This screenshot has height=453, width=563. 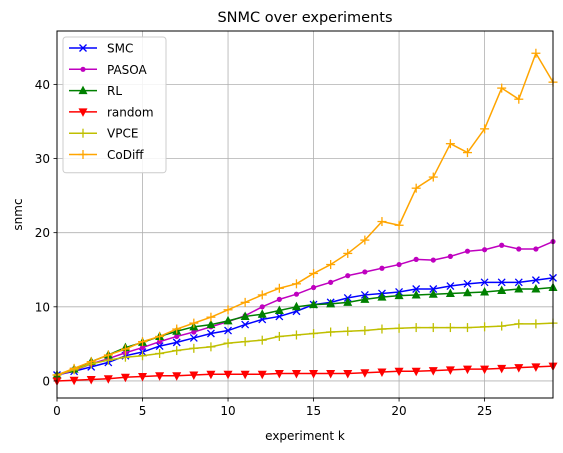 What do you see at coordinates (484, 411) in the screenshot?
I see `x-tick-label: 25` at bounding box center [484, 411].